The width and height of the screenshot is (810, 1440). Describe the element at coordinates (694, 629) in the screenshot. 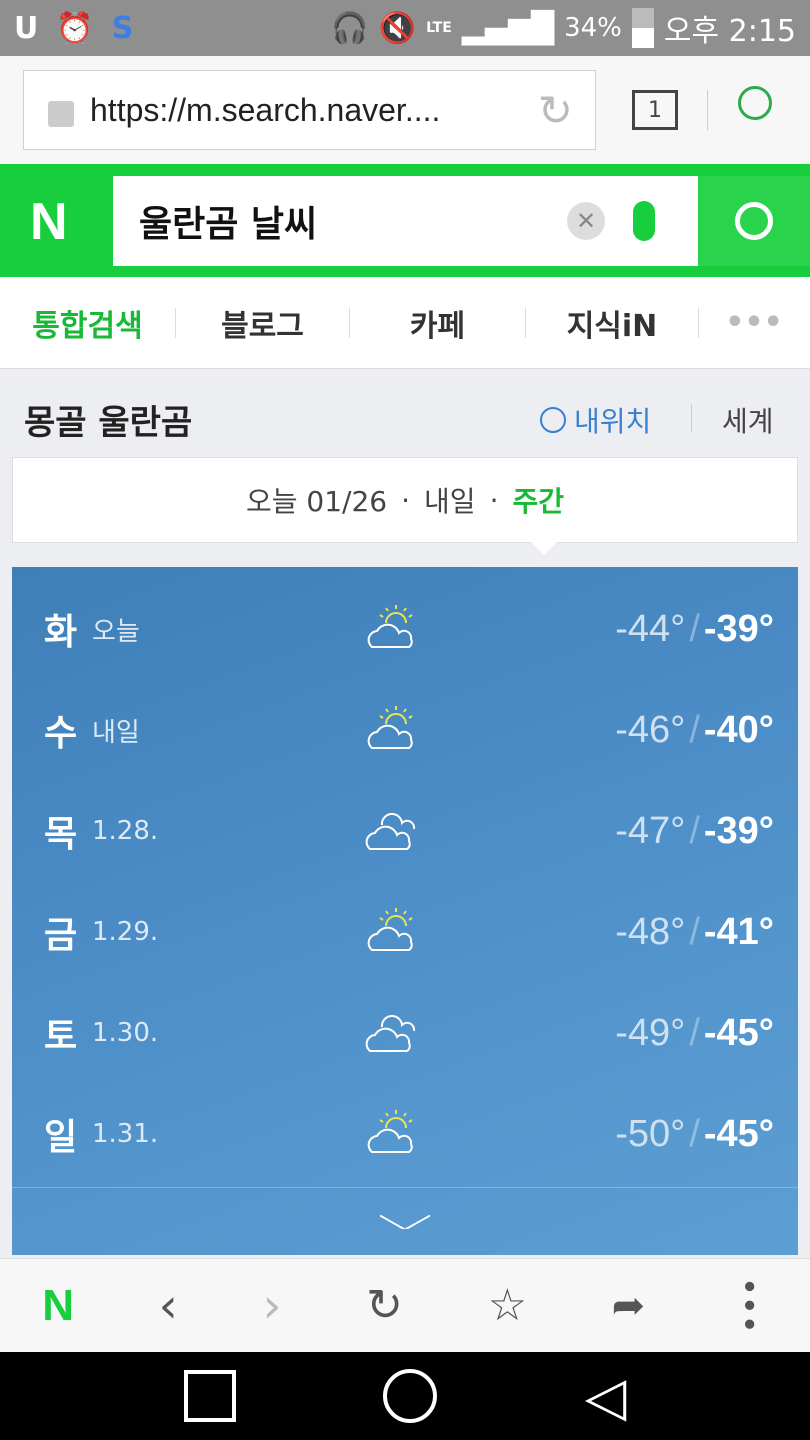

I see `temperature-range: -44° / -39°` at that location.